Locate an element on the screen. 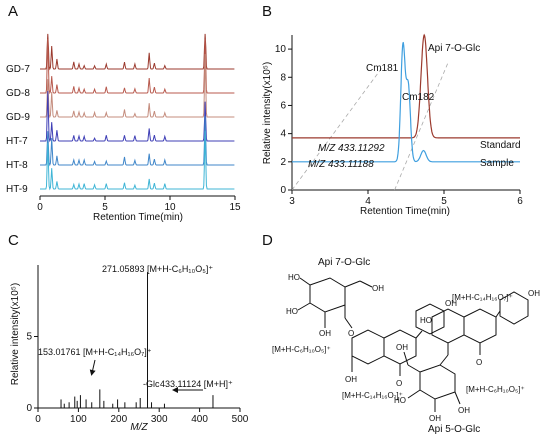  annot-mz-standard: M/Z 433.11292 is located at coordinates (351, 148).